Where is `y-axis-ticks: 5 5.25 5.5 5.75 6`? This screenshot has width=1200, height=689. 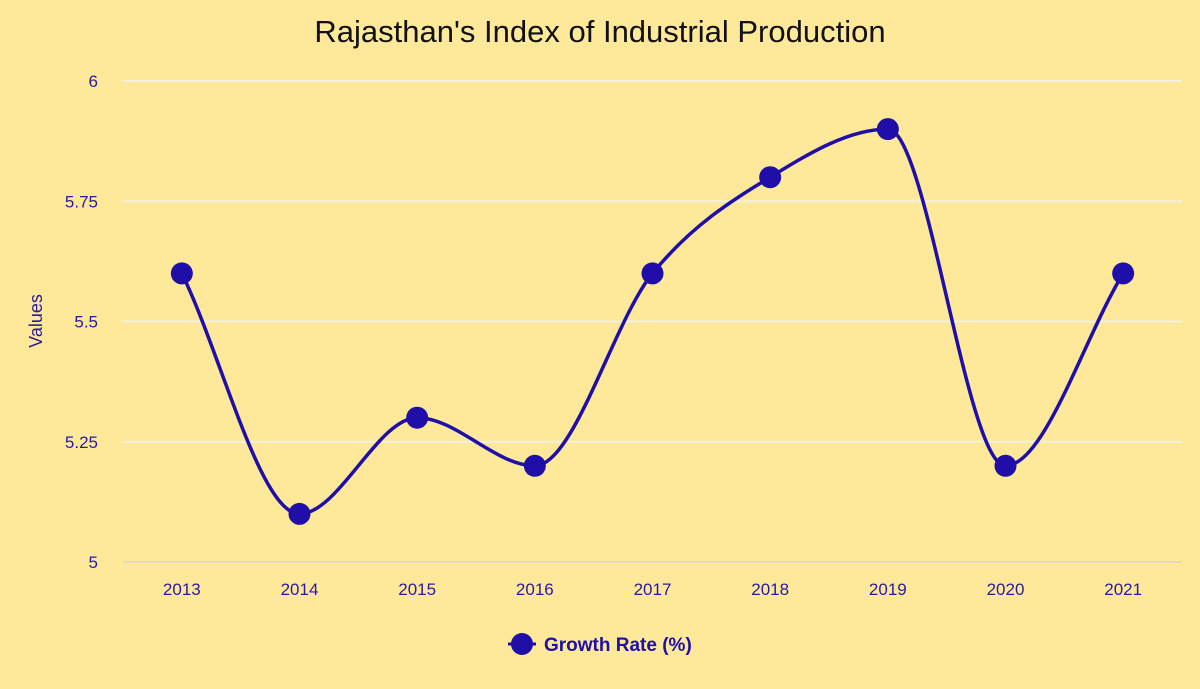 y-axis-ticks: 5 5.25 5.5 5.75 6 is located at coordinates (81, 322).